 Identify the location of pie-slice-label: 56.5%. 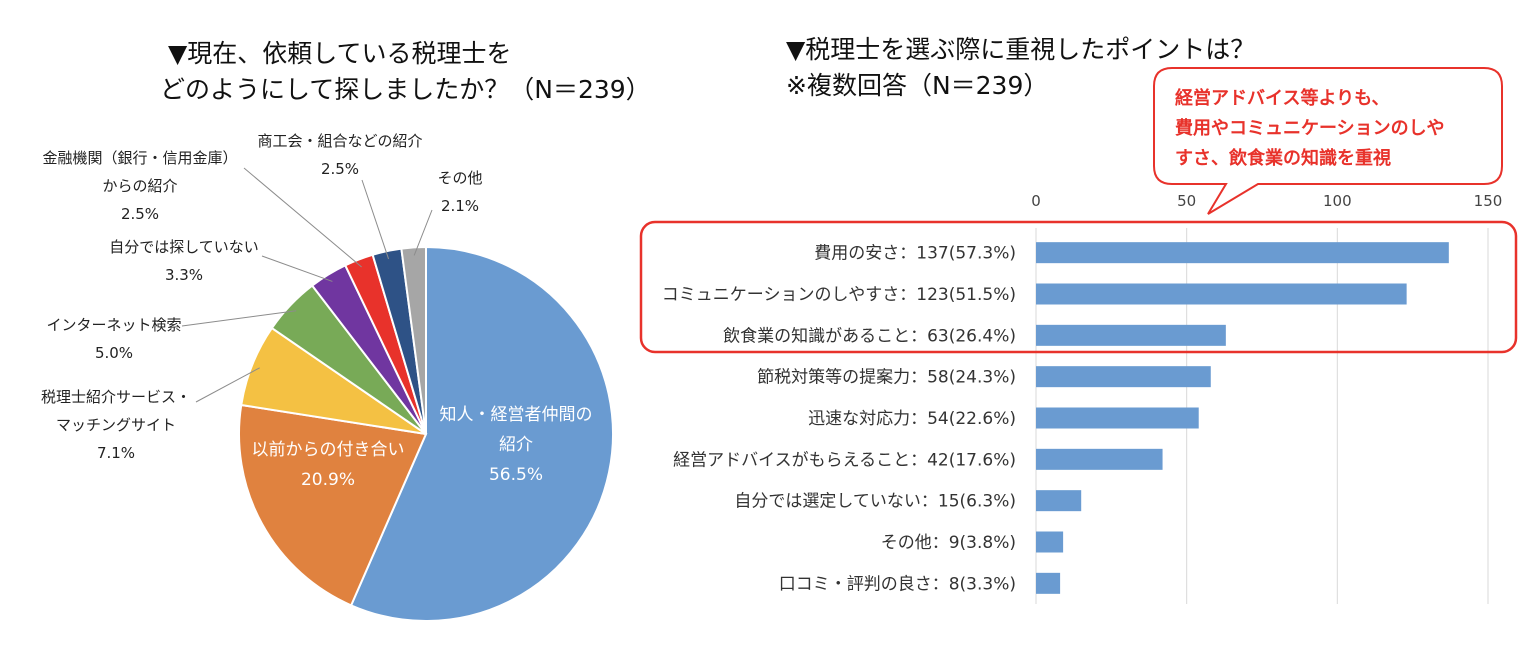
(516, 475).